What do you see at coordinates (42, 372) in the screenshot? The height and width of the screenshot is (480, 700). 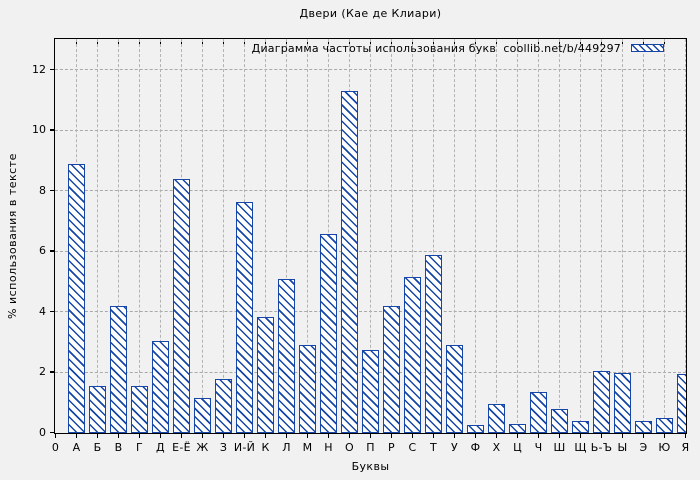 I see `y-tick-label: 2` at bounding box center [42, 372].